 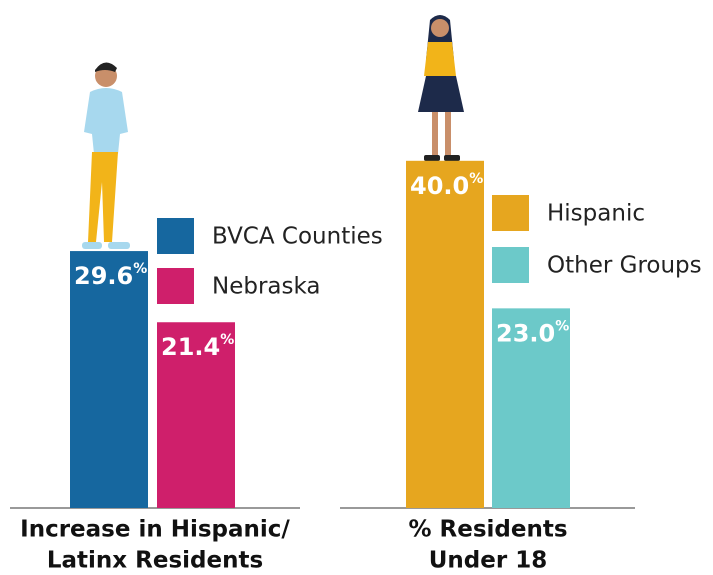 What do you see at coordinates (488, 561) in the screenshot?
I see `x-axis-label: Under 18` at bounding box center [488, 561].